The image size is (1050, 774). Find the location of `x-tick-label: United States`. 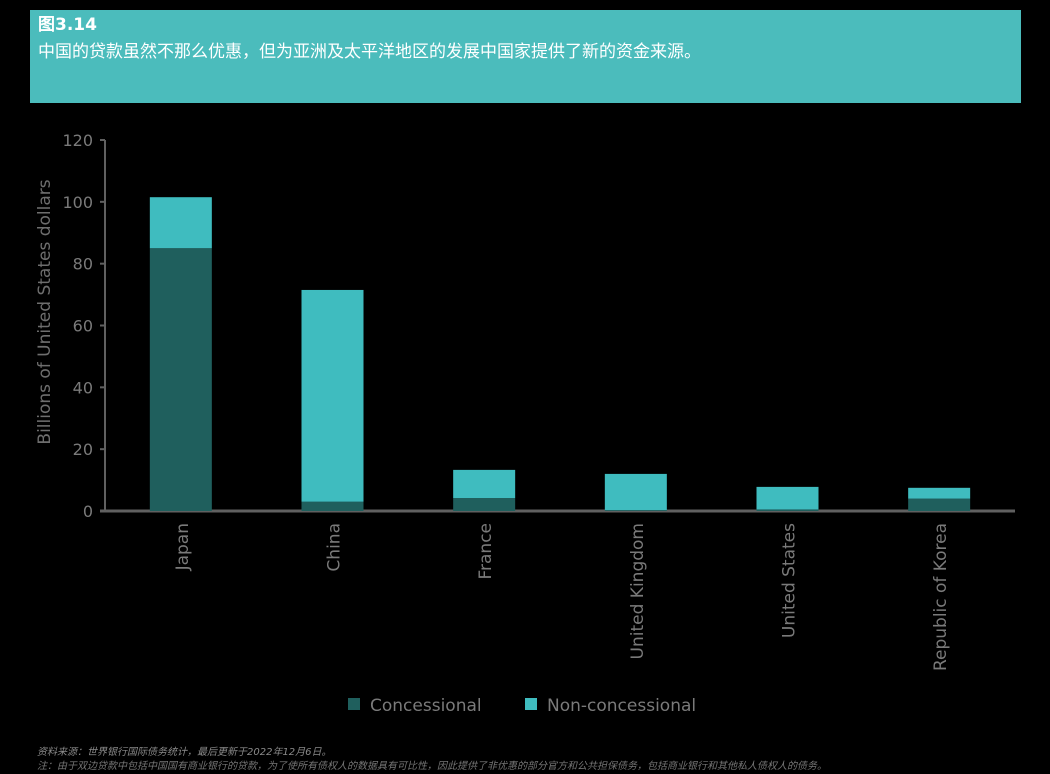

x-tick-label: United States is located at coordinates (790, 580).